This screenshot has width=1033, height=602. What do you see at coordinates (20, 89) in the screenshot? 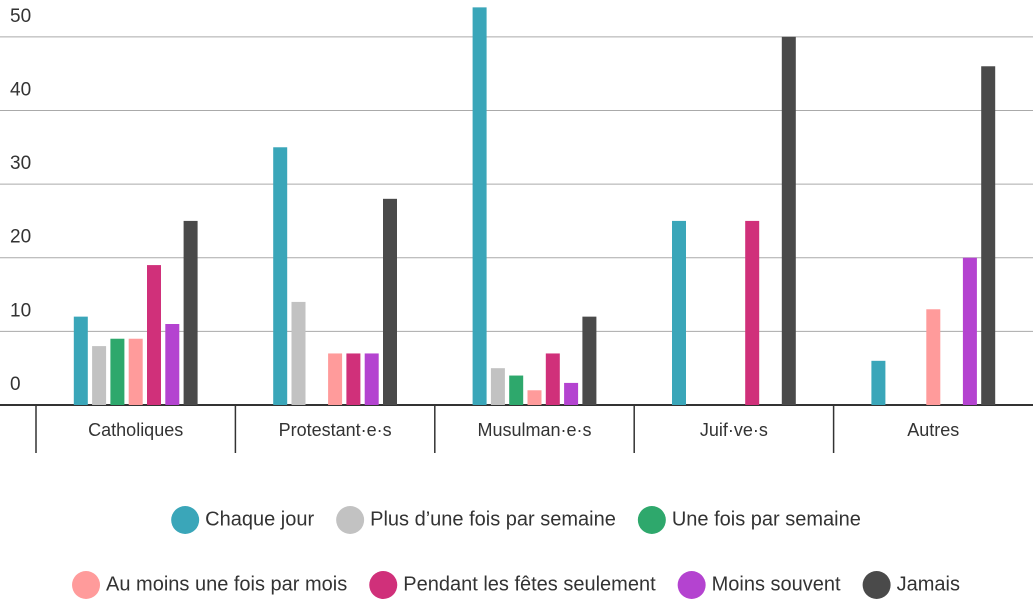
I see `y-tick-label: 40` at bounding box center [20, 89].